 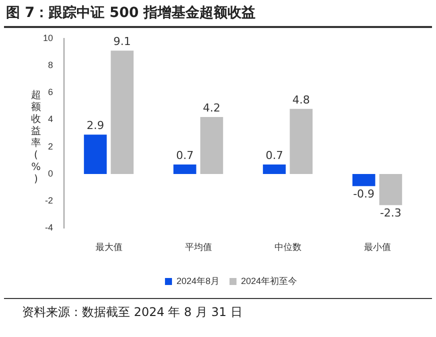 I want to click on y-axis-title: 超额收益率(%), so click(x=36, y=138).